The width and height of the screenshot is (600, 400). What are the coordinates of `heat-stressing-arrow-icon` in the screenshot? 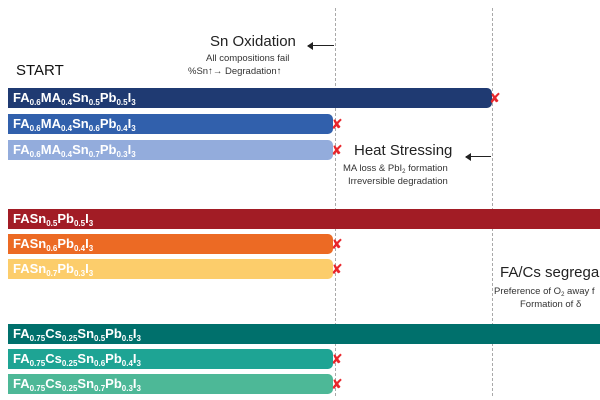 It's located at (478, 156).